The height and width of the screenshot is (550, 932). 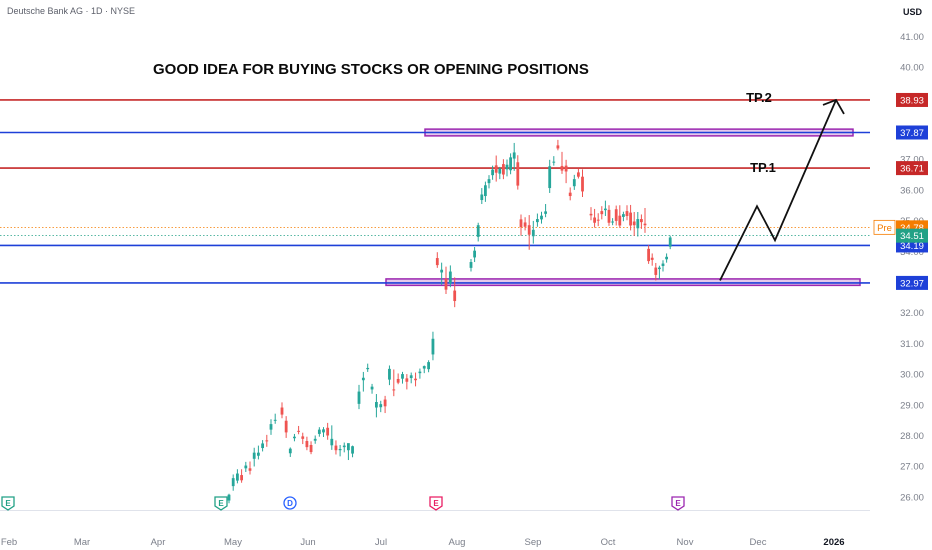 I want to click on pre-badge, so click(x=884, y=227).